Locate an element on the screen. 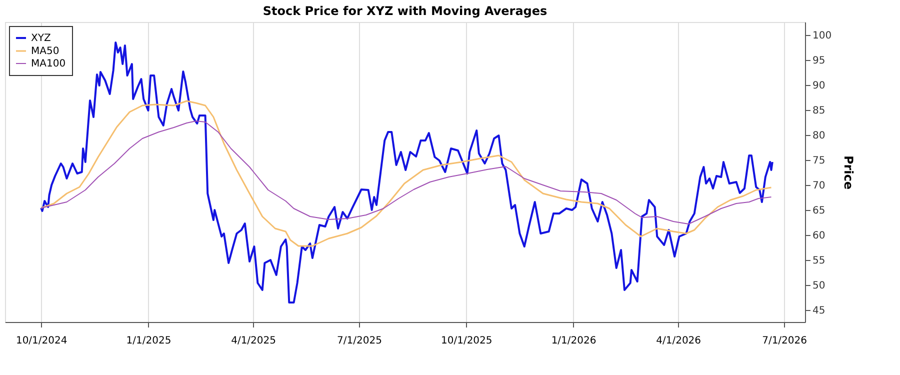  y-tick-label: 70 is located at coordinates (819, 186).